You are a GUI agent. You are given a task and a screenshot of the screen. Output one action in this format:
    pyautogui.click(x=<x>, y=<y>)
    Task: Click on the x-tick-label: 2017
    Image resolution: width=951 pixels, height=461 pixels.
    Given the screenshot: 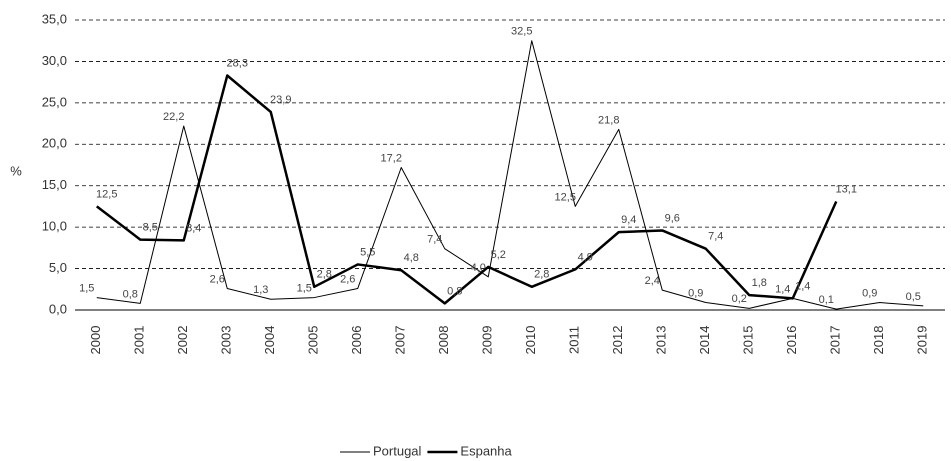 What is the action you would take?
    pyautogui.click(x=835, y=340)
    